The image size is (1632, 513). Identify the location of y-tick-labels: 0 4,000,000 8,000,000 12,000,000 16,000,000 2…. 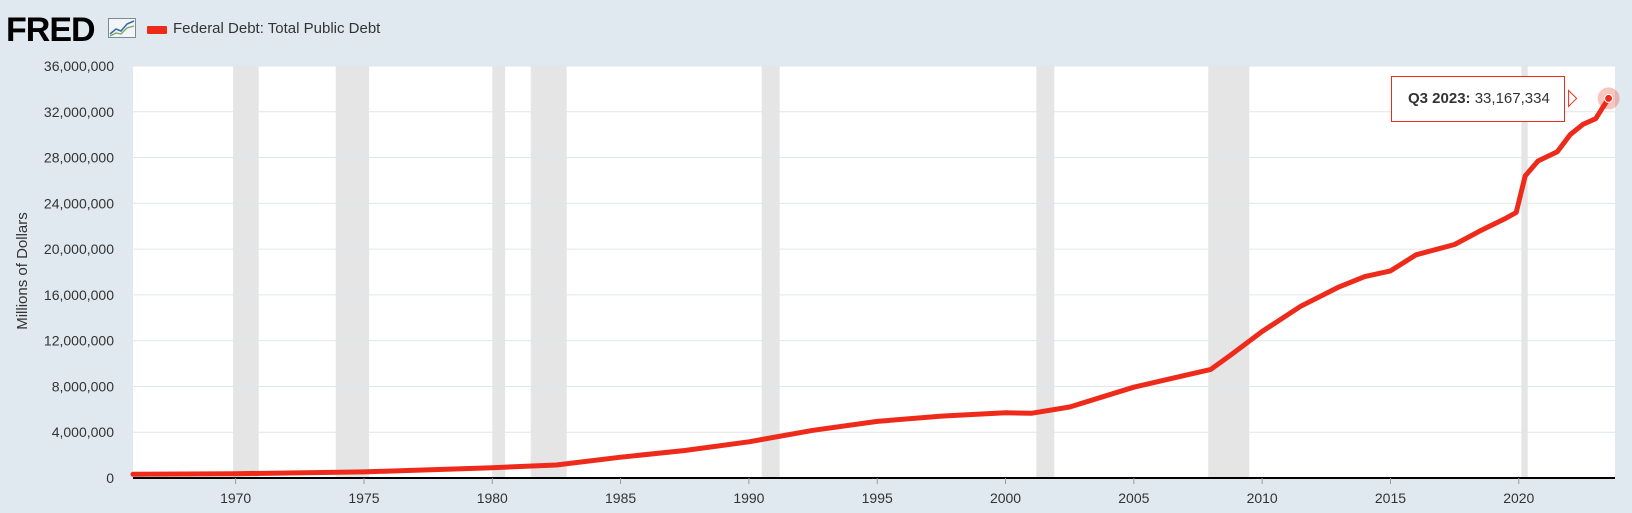
(79, 272).